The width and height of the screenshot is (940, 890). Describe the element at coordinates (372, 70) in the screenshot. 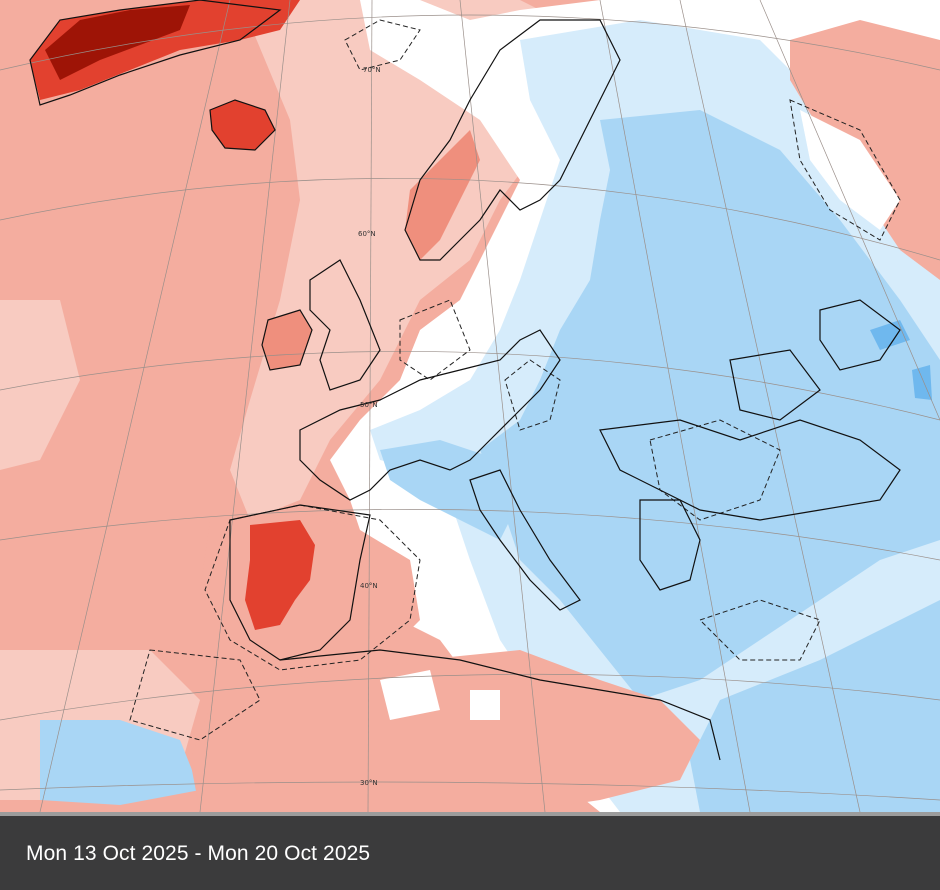

I see `lat-label-70: 70°N` at that location.